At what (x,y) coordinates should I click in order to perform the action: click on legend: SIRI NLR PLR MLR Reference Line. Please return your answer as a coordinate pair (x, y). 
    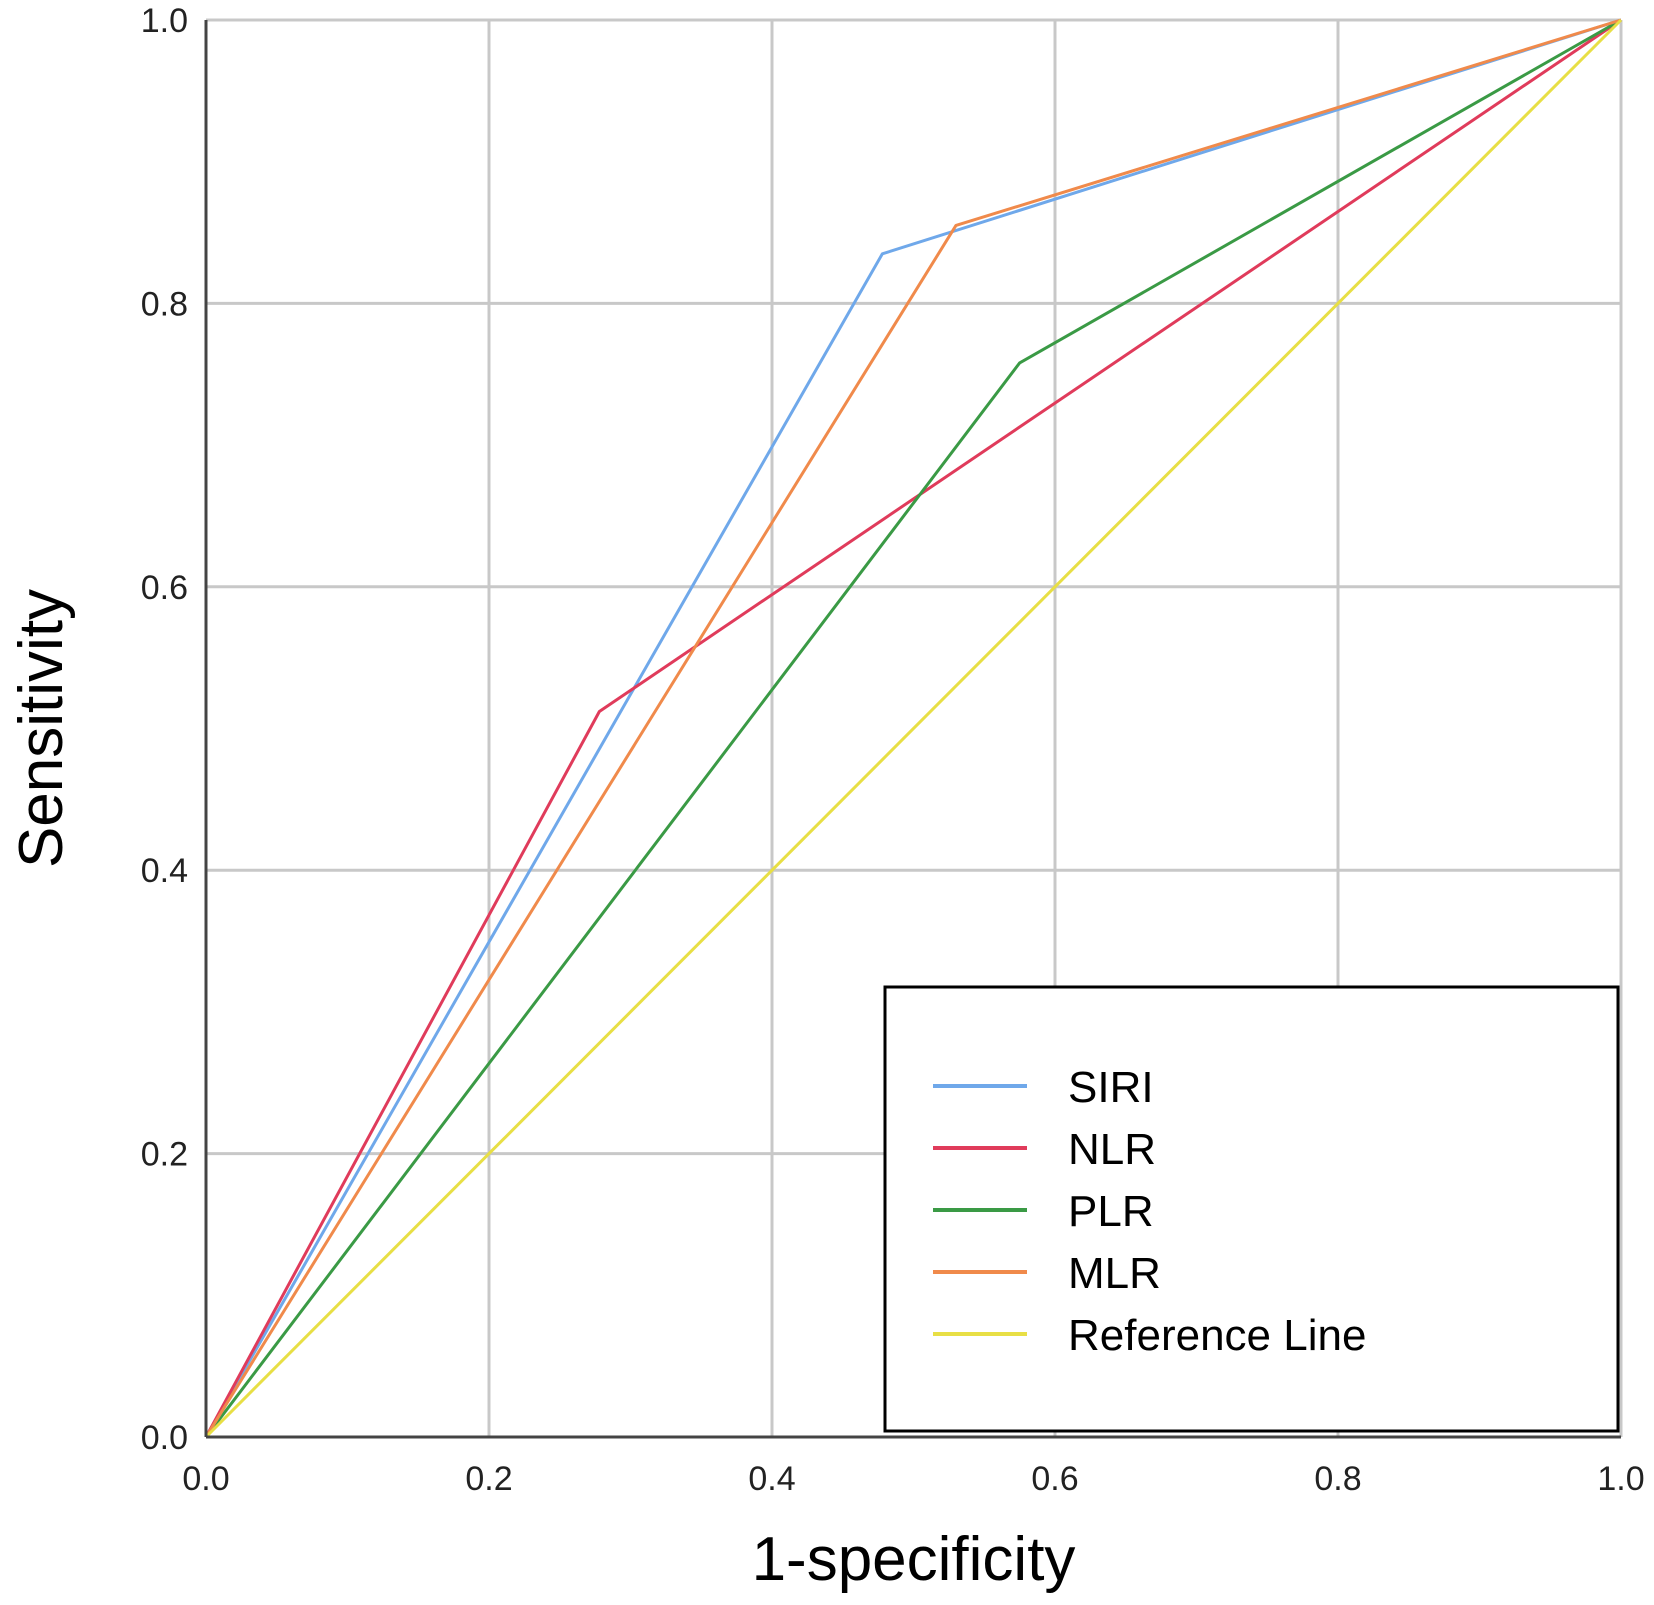
    Looking at the image, I should click on (1251, 1209).